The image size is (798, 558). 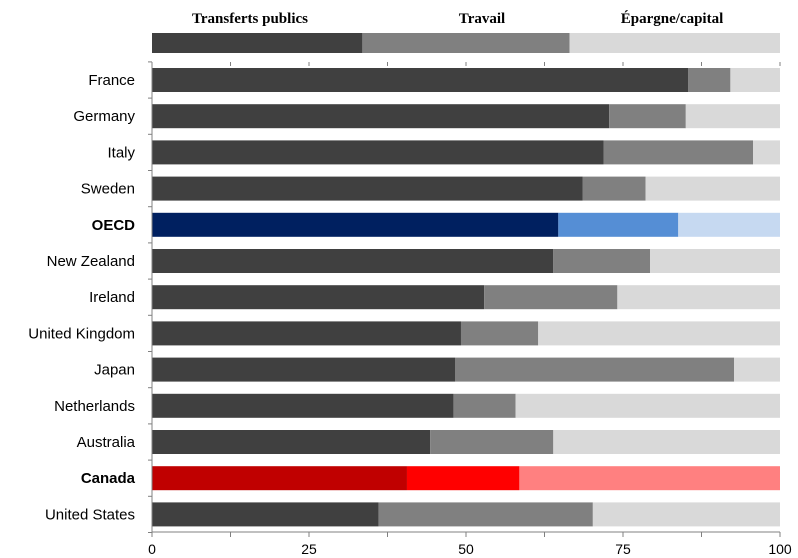 What do you see at coordinates (551, 297) in the screenshot?
I see `bar-ireland-travail` at bounding box center [551, 297].